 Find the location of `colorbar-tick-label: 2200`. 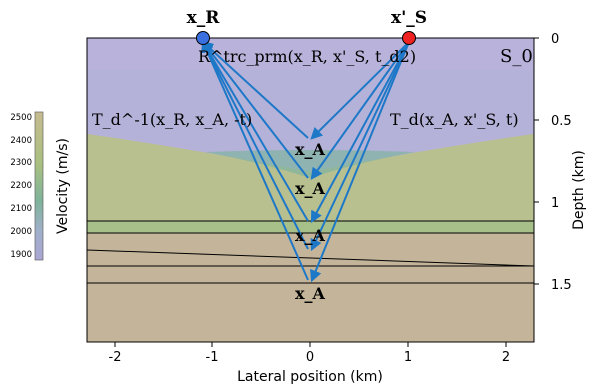

colorbar-tick-label: 2200 is located at coordinates (21, 186).